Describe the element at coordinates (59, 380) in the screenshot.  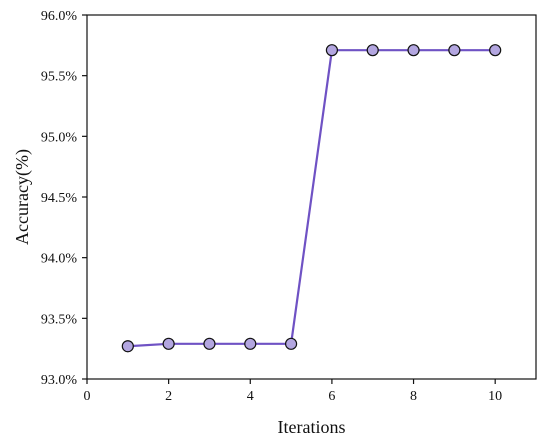
I see `y-tick-label: 93.0%` at that location.